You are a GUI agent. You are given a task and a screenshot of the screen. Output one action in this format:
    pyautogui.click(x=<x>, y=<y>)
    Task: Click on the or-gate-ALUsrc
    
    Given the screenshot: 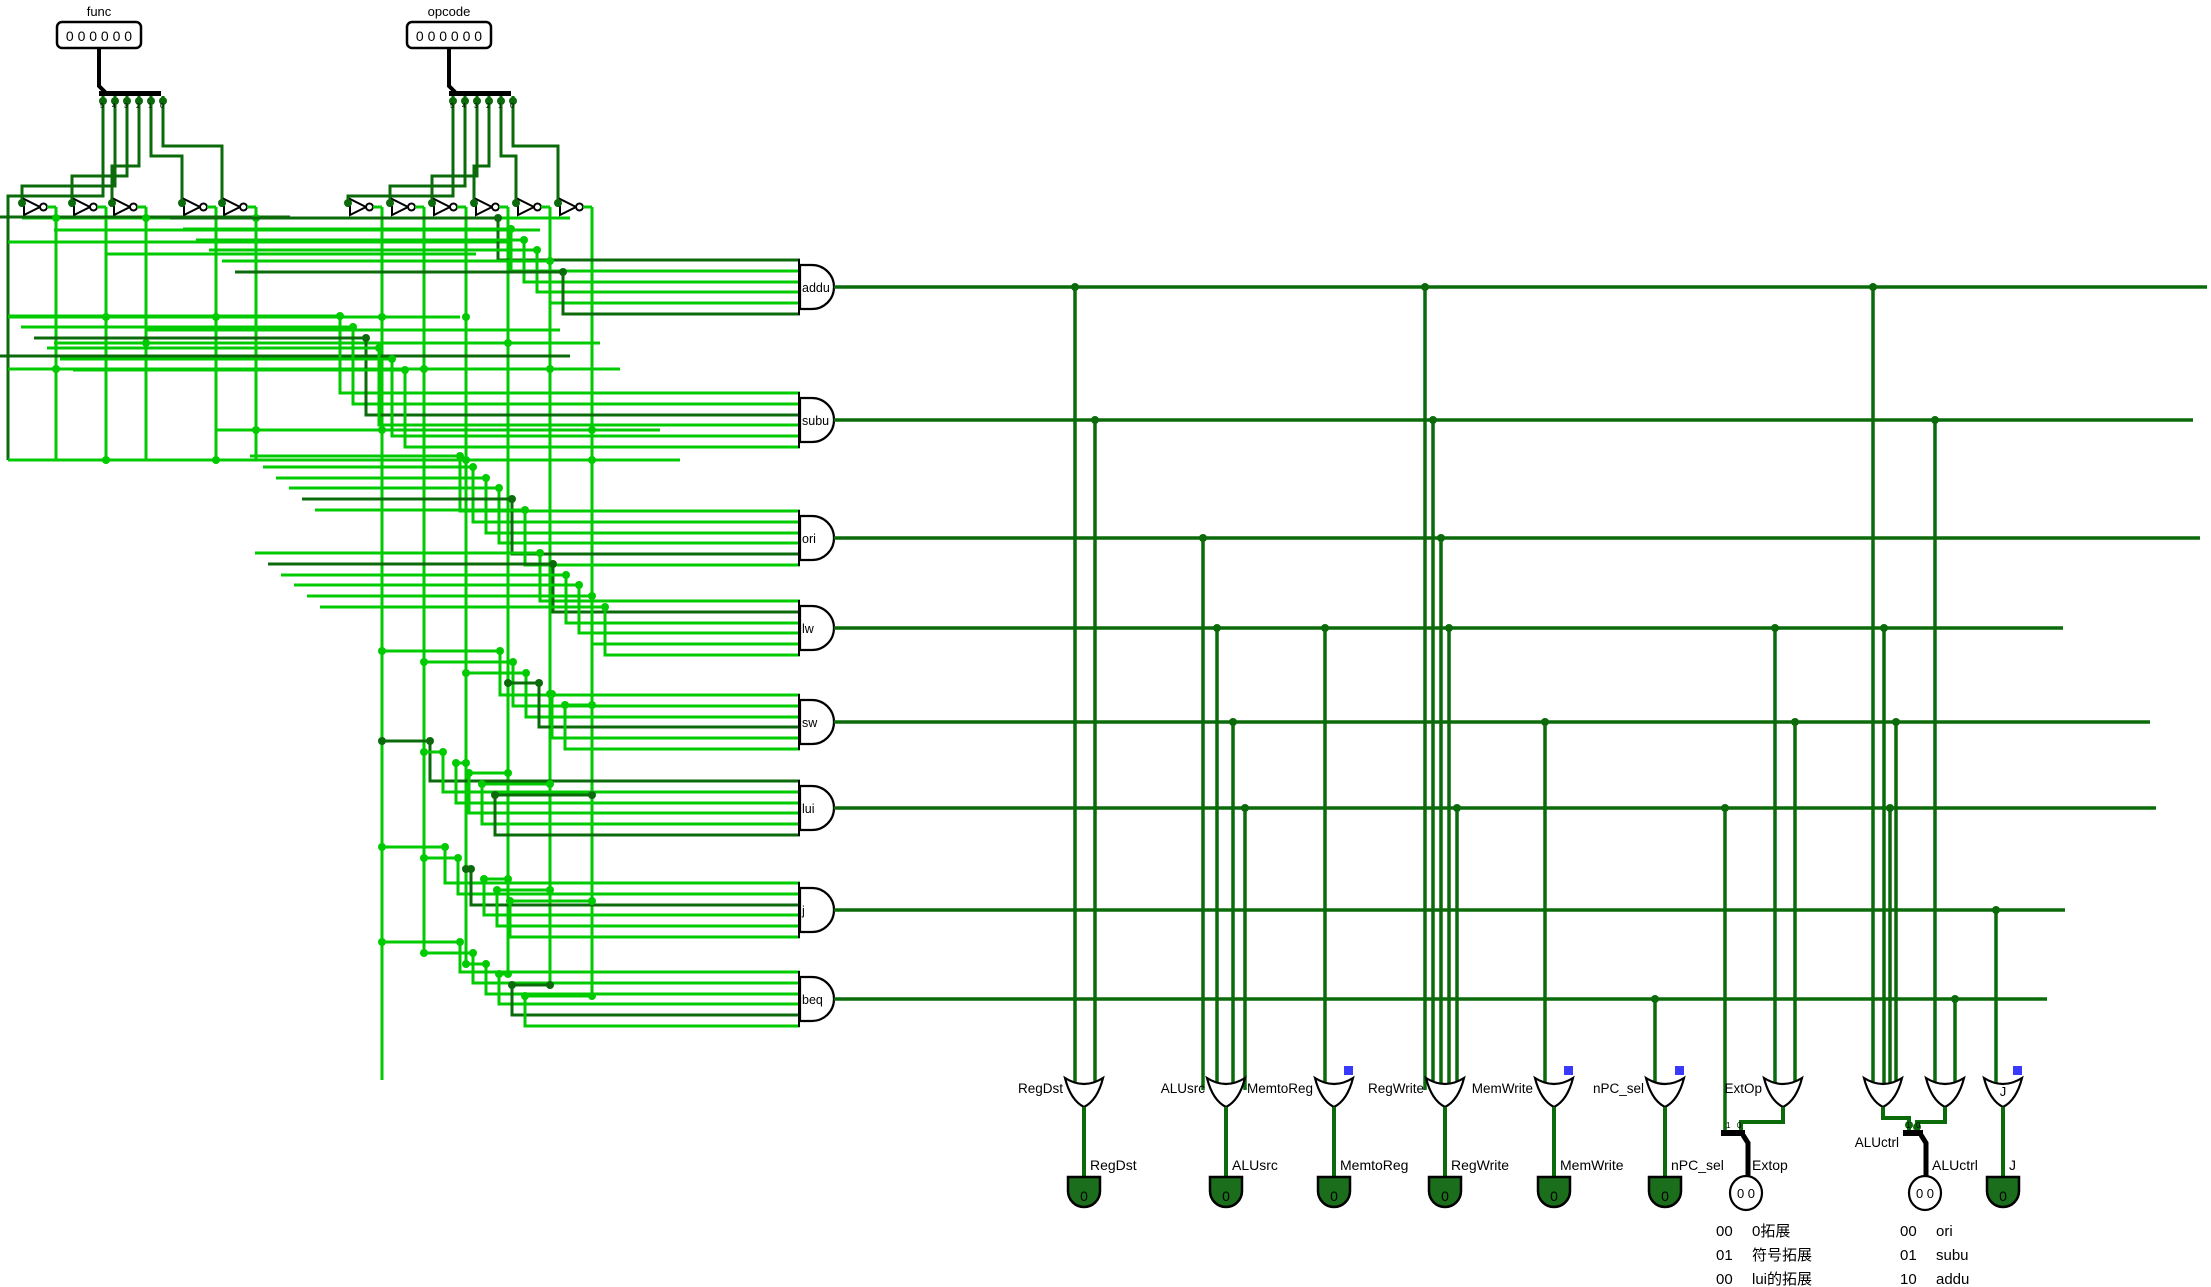 What is the action you would take?
    pyautogui.click(x=1226, y=1092)
    